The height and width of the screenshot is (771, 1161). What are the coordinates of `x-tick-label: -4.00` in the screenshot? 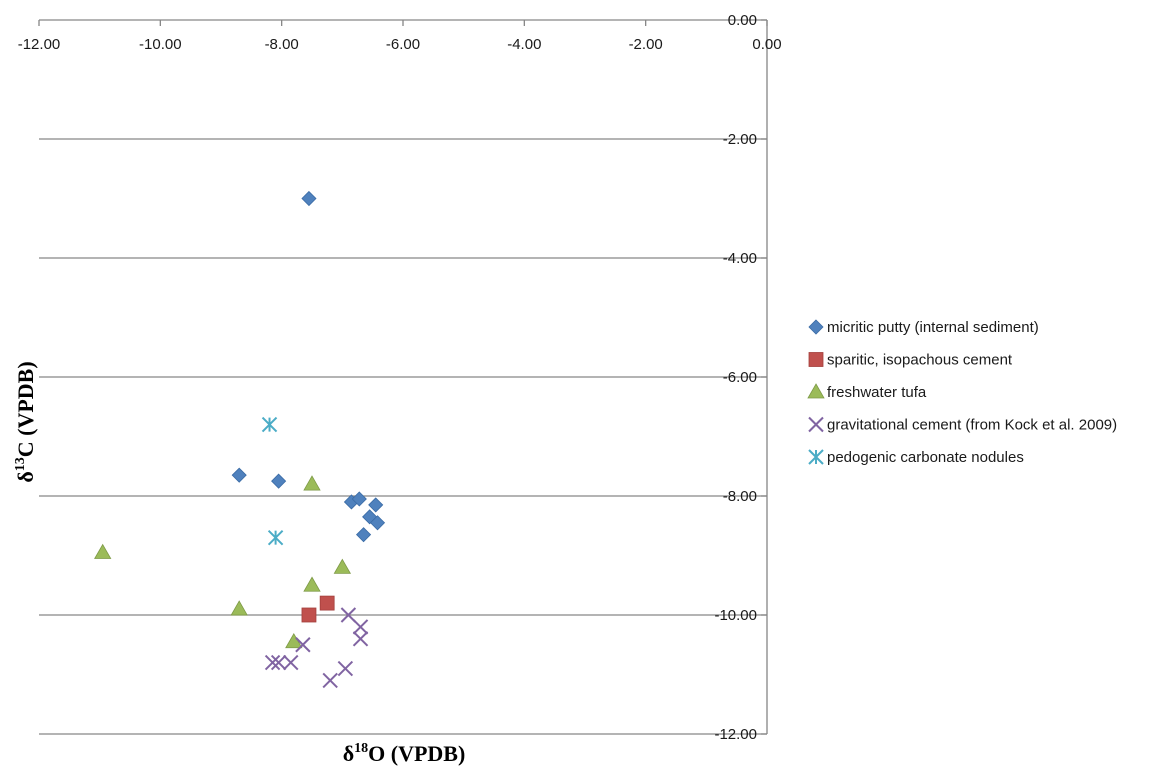 It's located at (524, 44).